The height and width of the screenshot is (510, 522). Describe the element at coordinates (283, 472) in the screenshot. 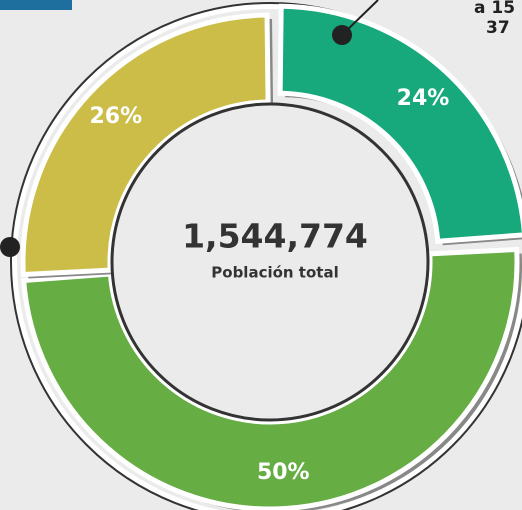

I see `value-label: 50%` at that location.